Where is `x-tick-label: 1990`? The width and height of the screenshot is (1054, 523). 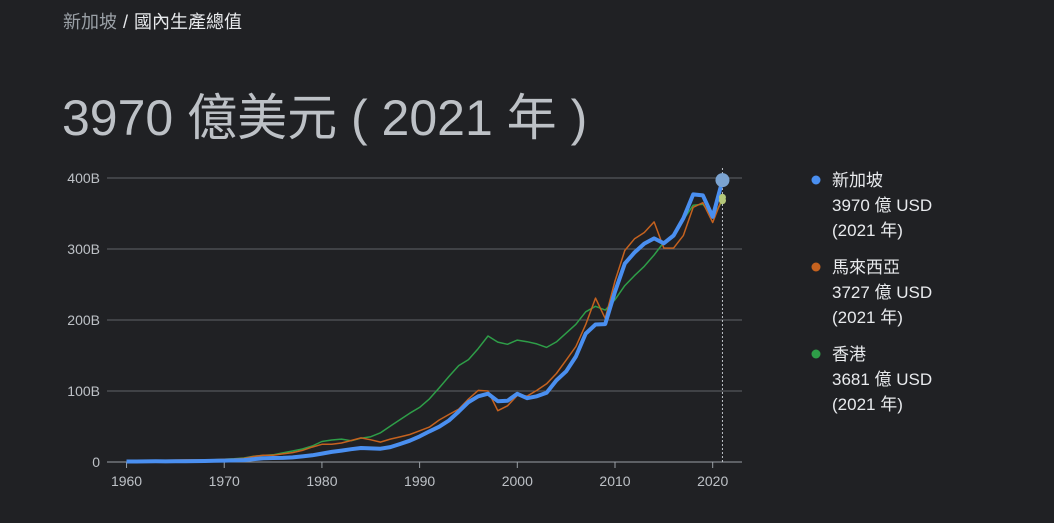
x-tick-label: 1990 is located at coordinates (419, 481).